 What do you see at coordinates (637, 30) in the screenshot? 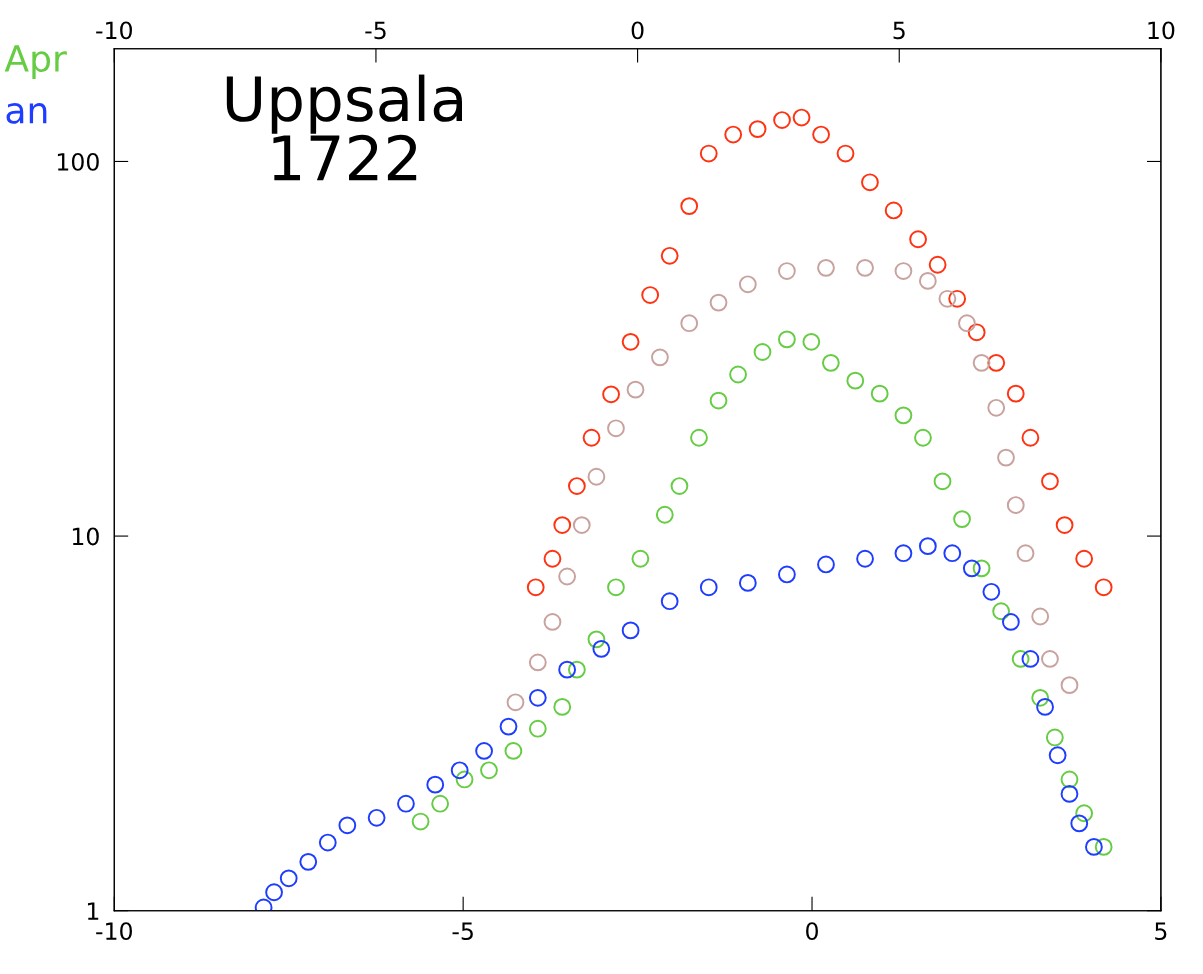
I see `x2-tick-label: 0` at bounding box center [637, 30].